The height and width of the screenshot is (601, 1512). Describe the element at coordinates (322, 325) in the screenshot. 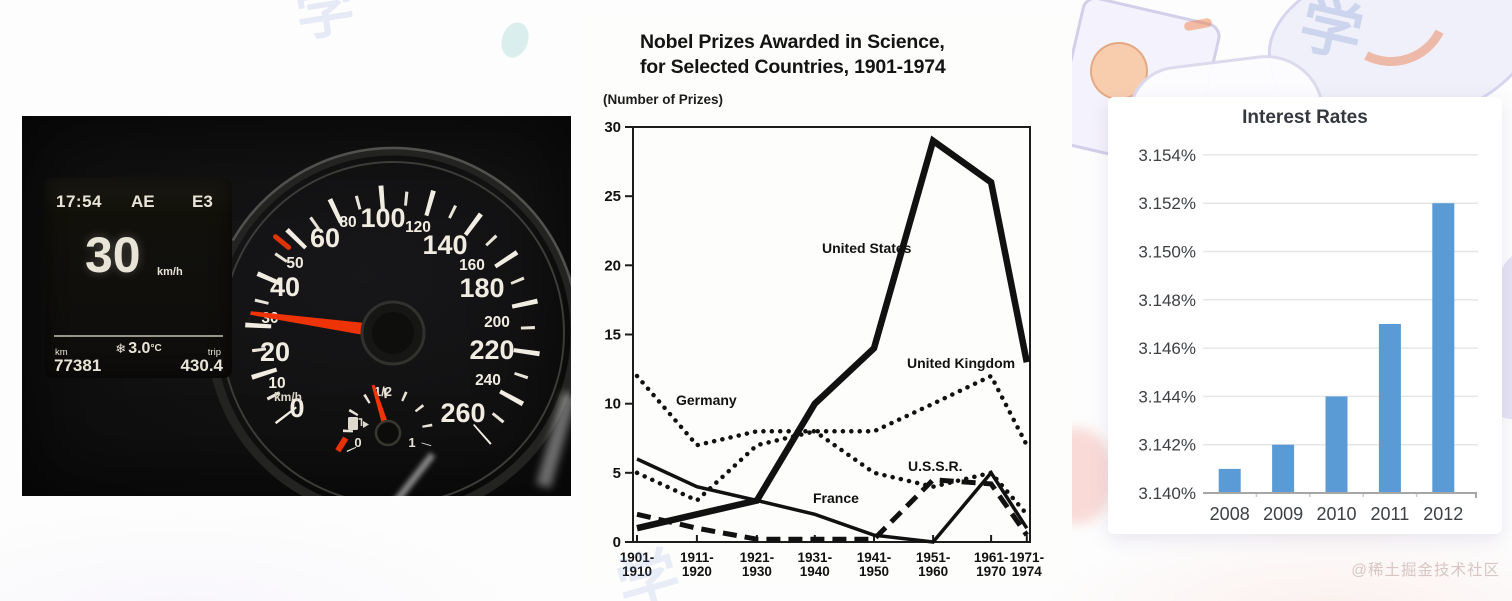

I see `speedometer-needle` at that location.